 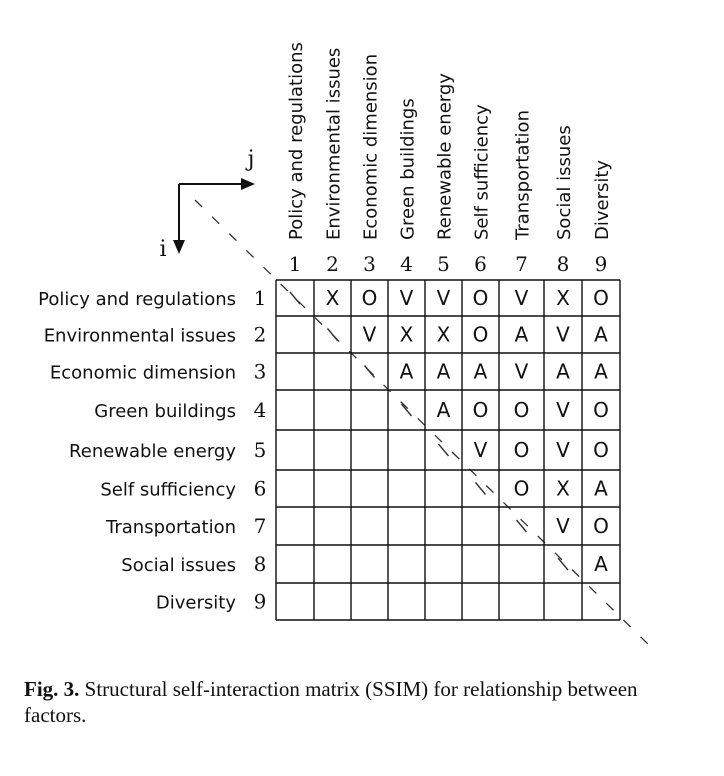 I want to click on column-index: 9, so click(x=601, y=264).